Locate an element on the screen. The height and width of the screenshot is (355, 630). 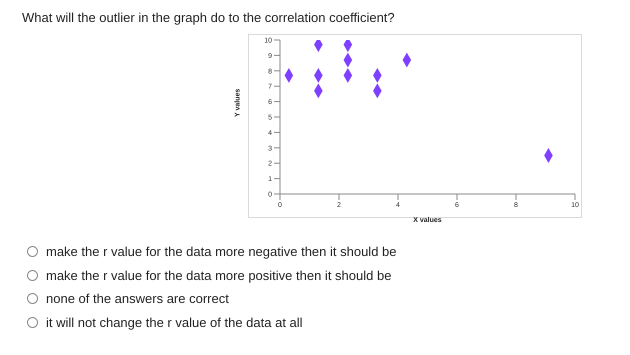
text: make the r value for the data more positive then it should be is located at coordinates (219, 275).